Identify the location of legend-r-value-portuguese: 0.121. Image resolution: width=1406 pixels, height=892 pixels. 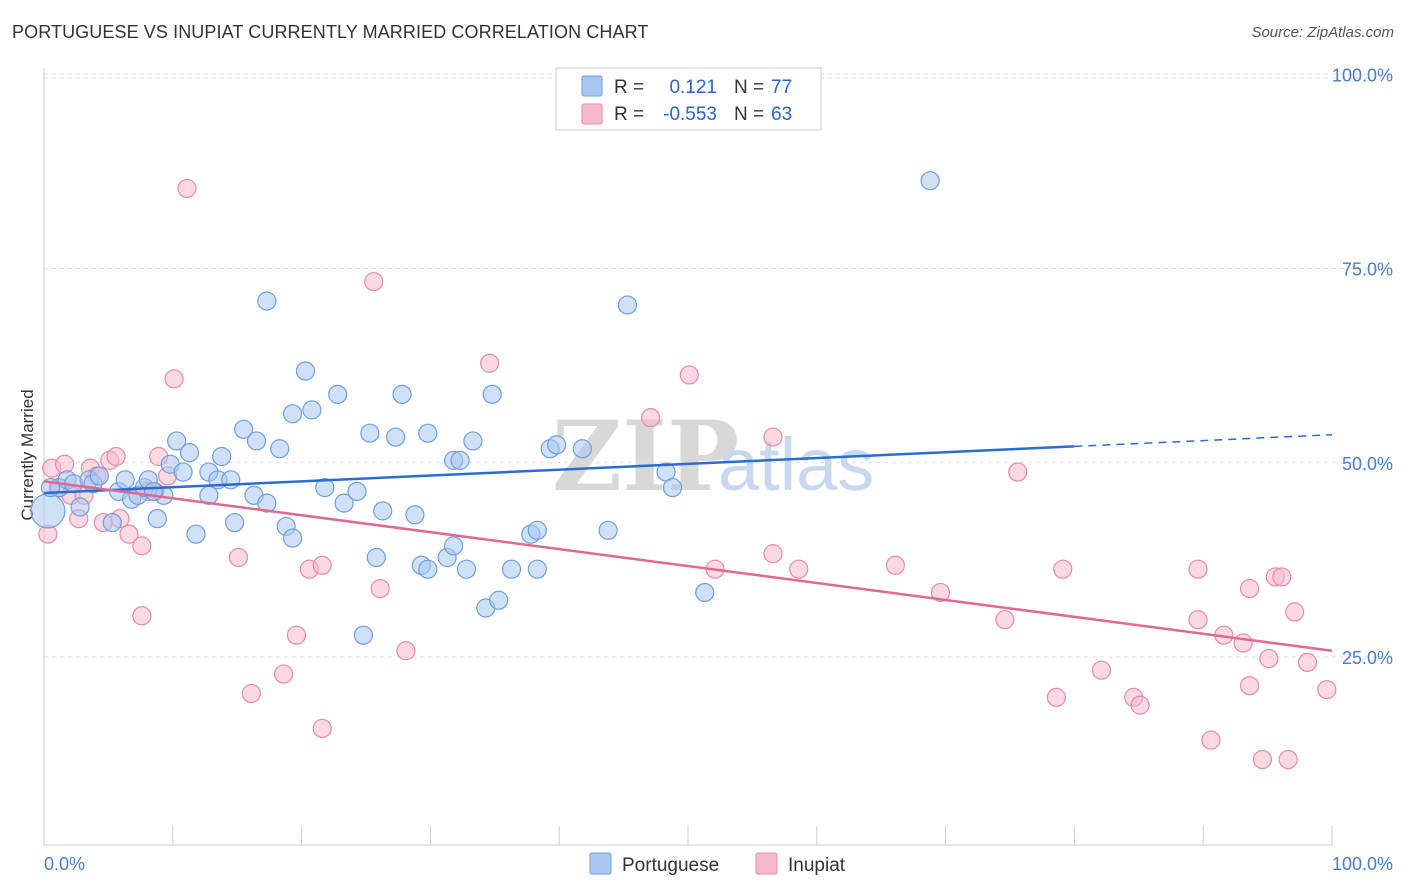
(693, 87).